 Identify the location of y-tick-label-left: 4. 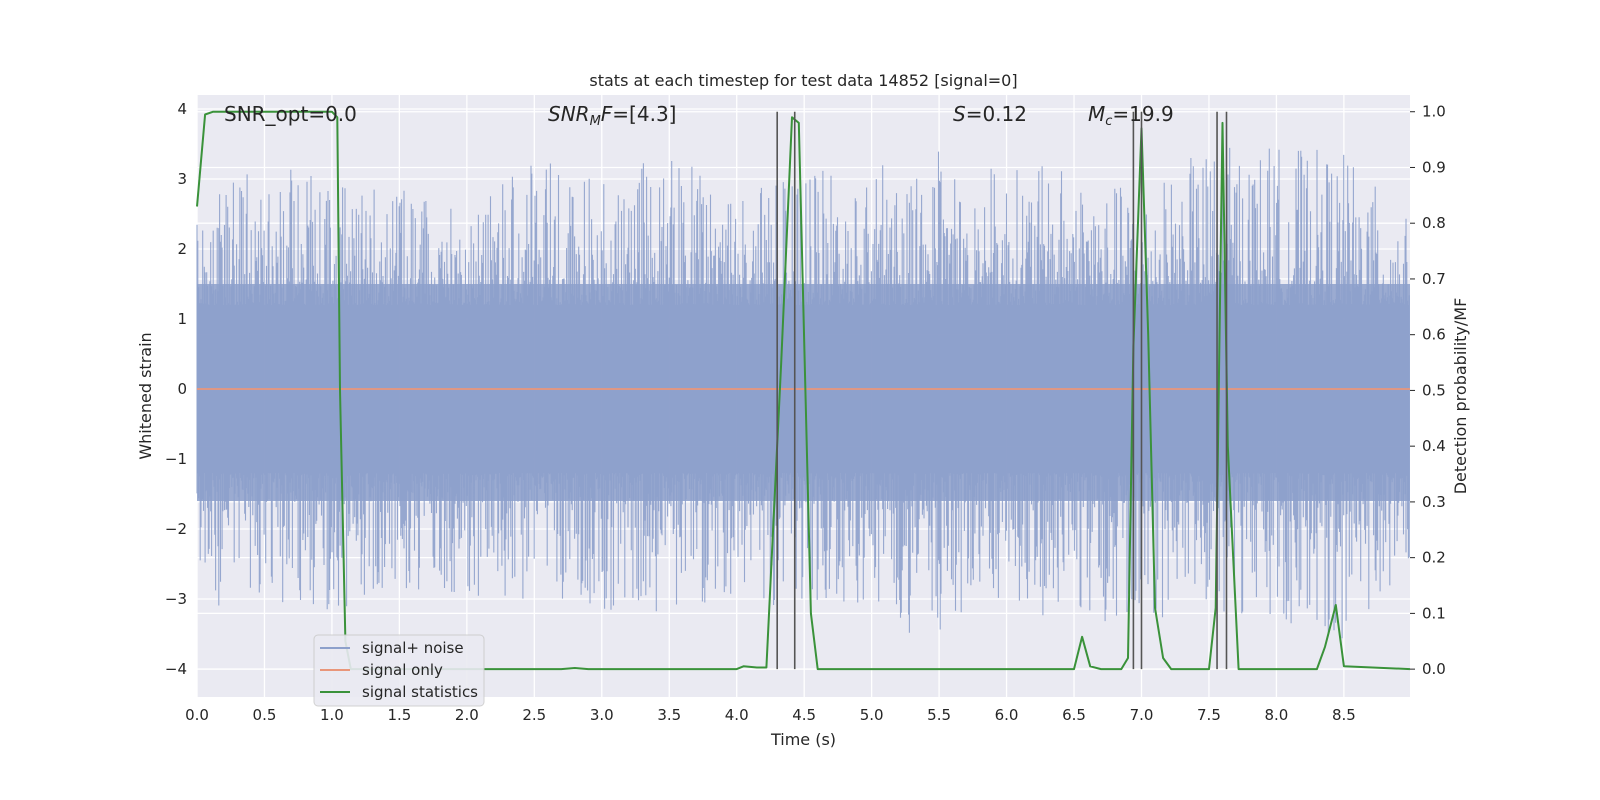
(182, 109).